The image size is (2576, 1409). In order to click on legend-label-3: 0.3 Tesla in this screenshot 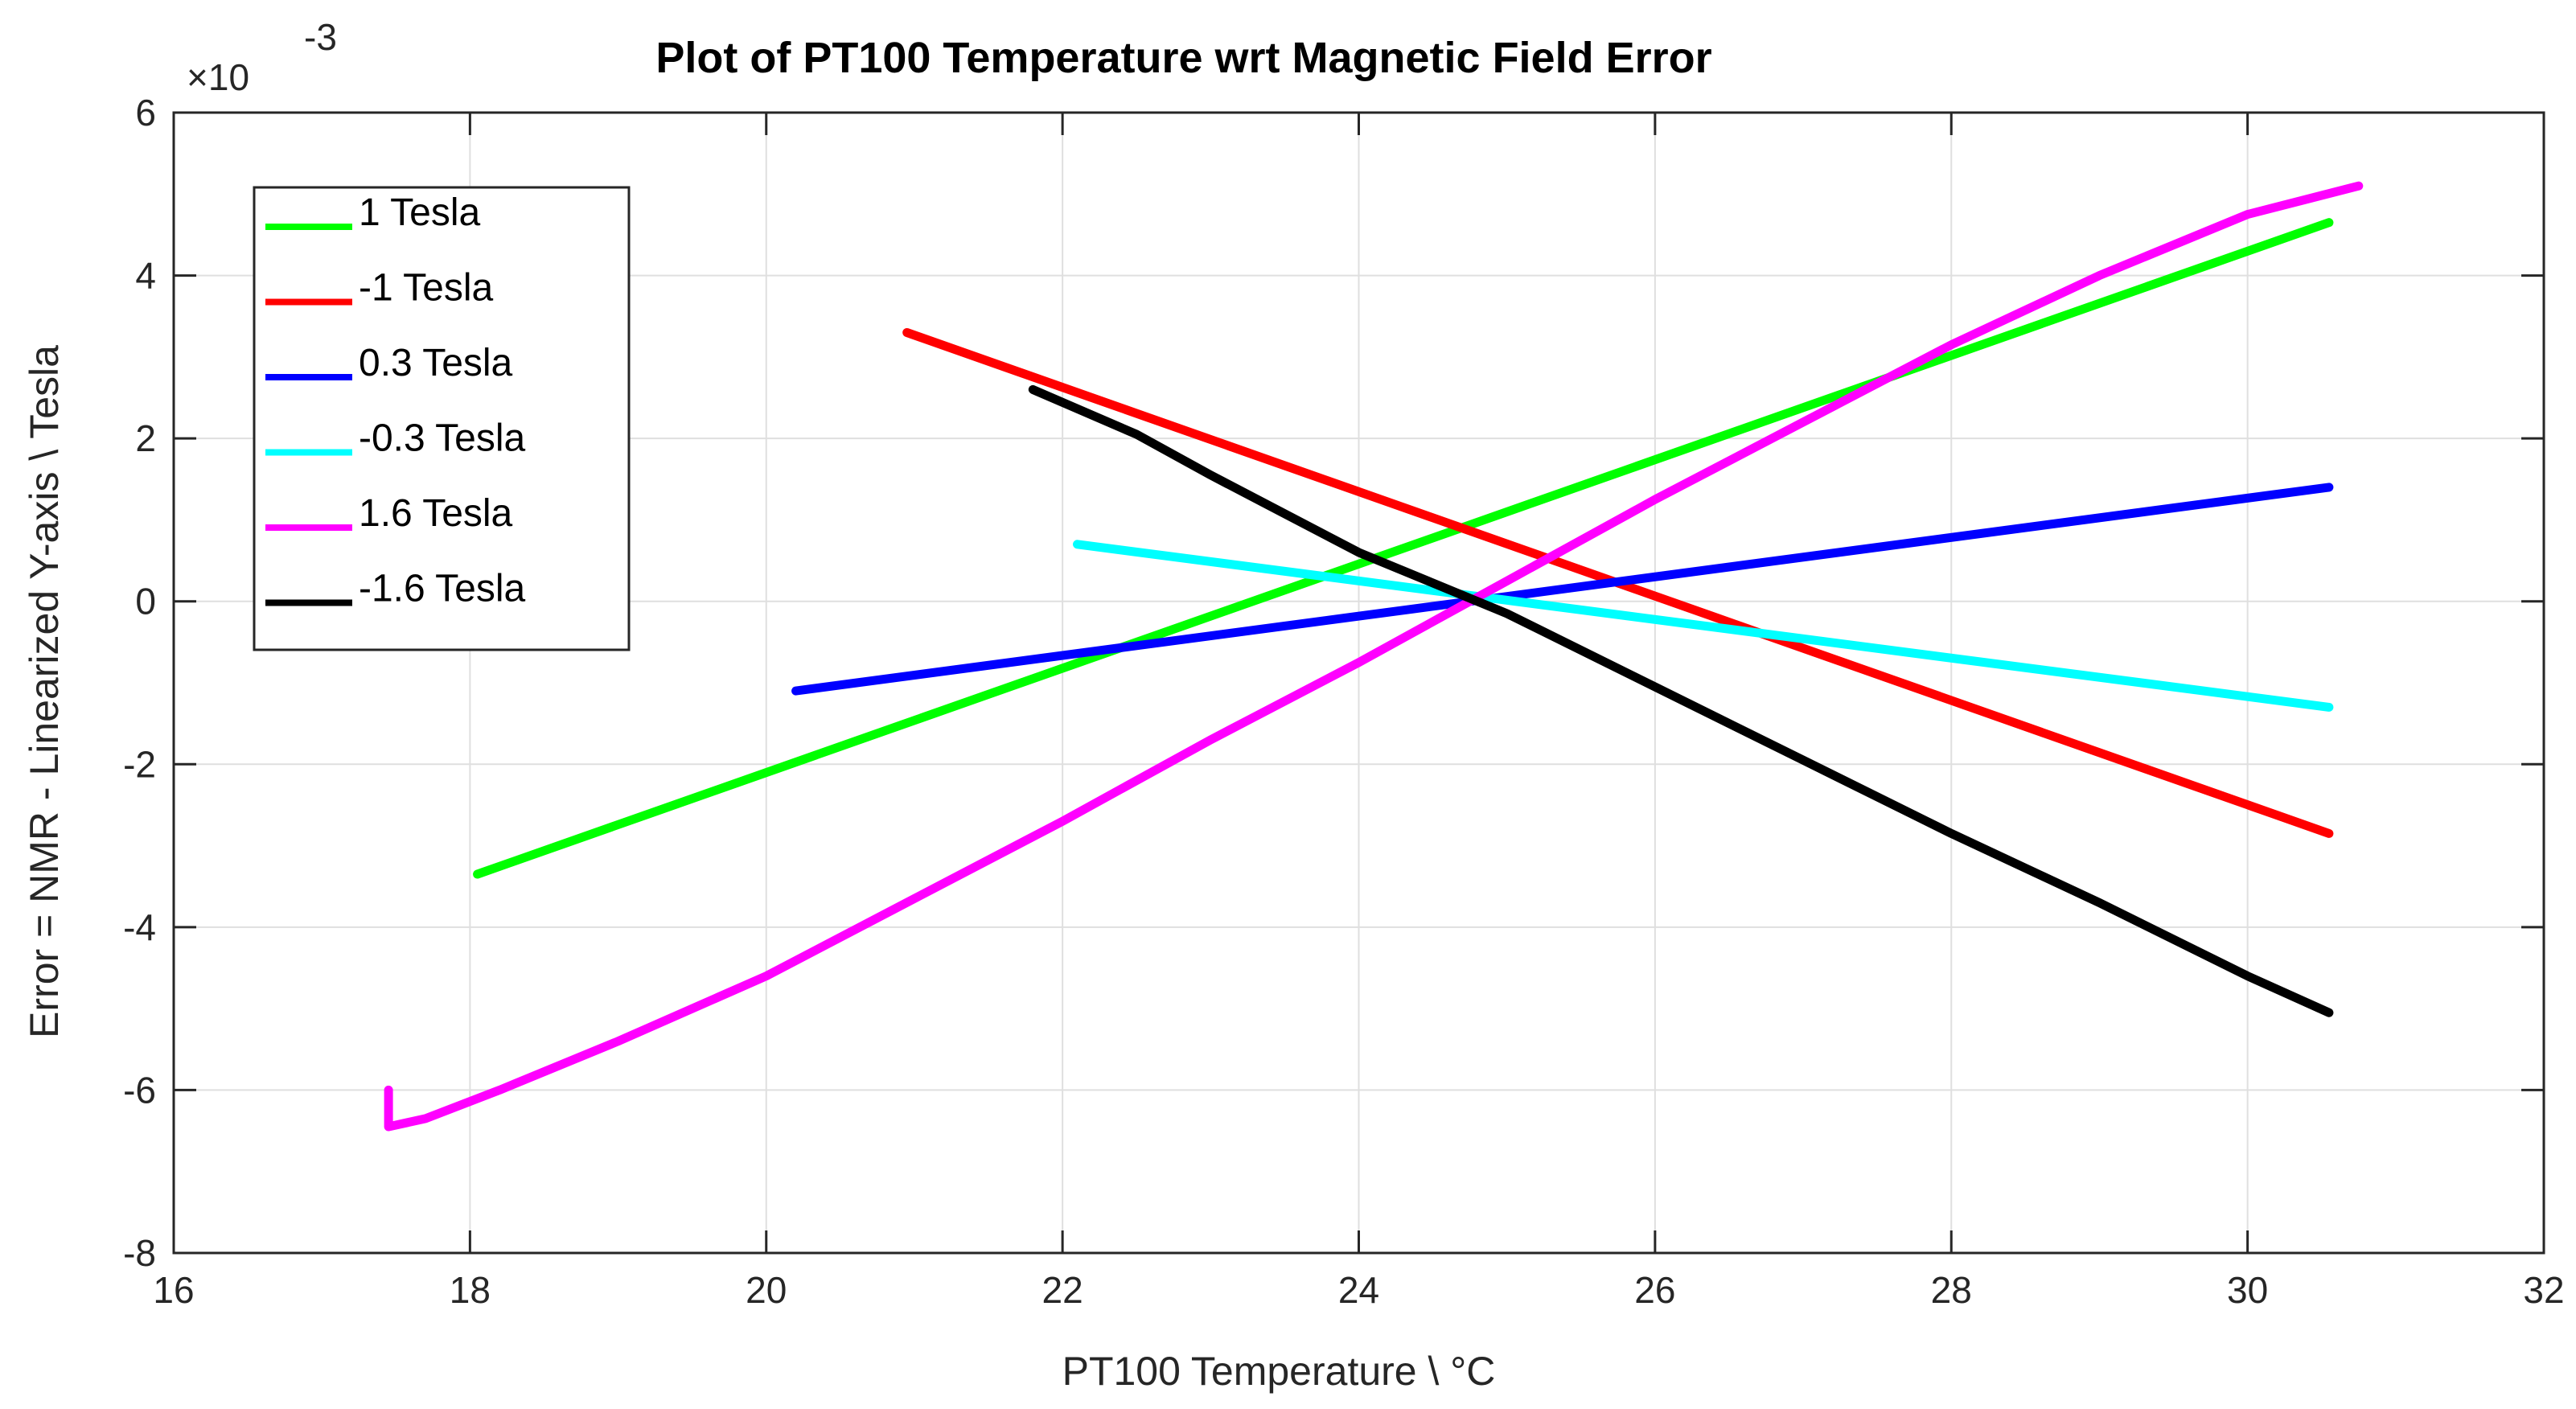, I will do `click(436, 363)`.